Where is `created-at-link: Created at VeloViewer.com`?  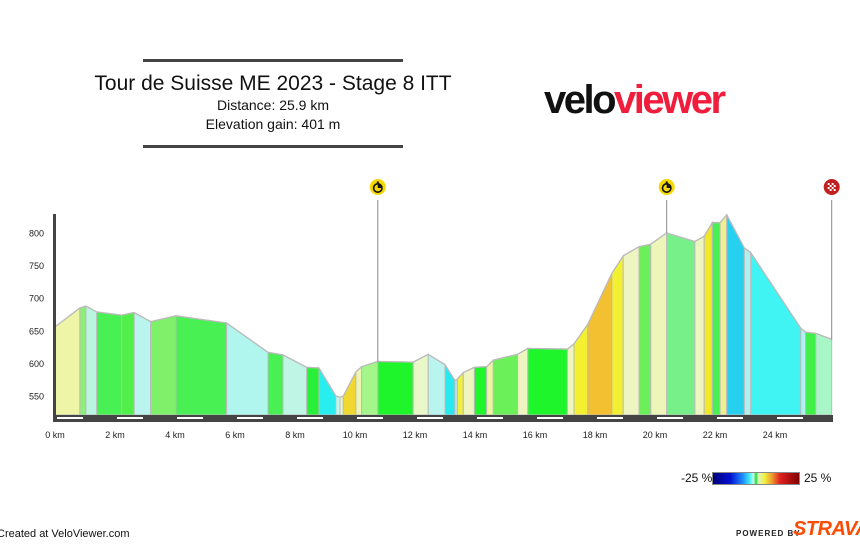
created-at-link: Created at VeloViewer.com is located at coordinates (65, 534).